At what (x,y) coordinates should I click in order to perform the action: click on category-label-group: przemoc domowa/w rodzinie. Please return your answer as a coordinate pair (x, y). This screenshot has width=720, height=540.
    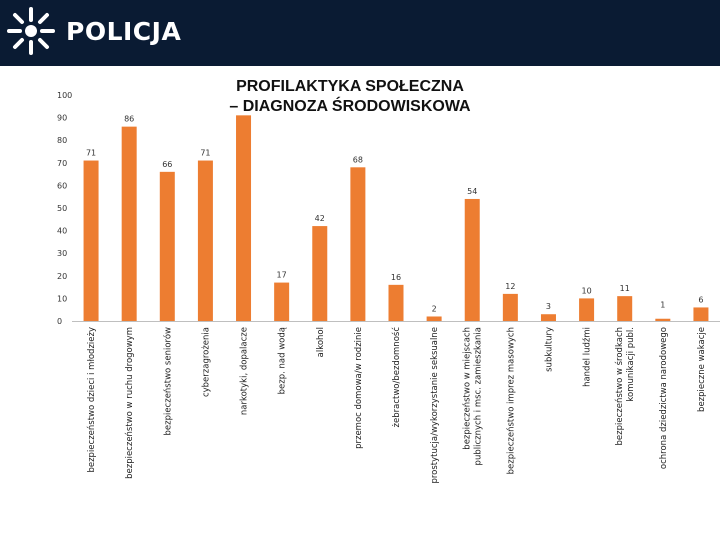
    Looking at the image, I should click on (359, 388).